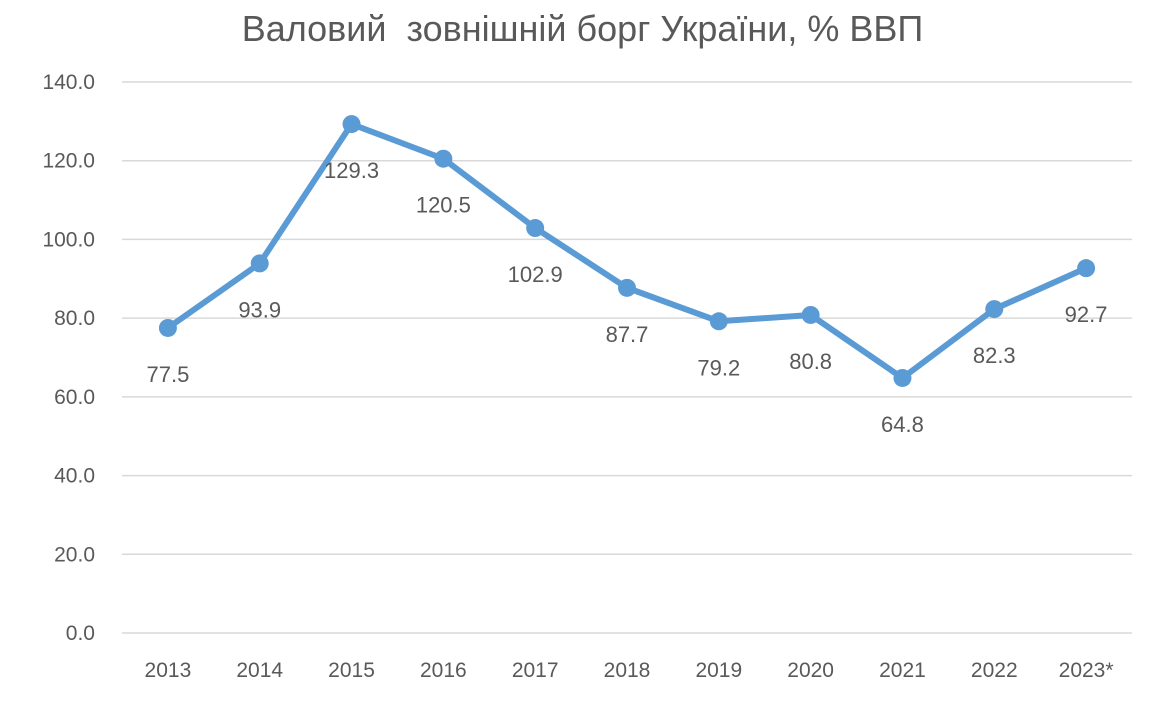 This screenshot has height=720, width=1165. What do you see at coordinates (535, 274) in the screenshot?
I see `data-label: 102.9` at bounding box center [535, 274].